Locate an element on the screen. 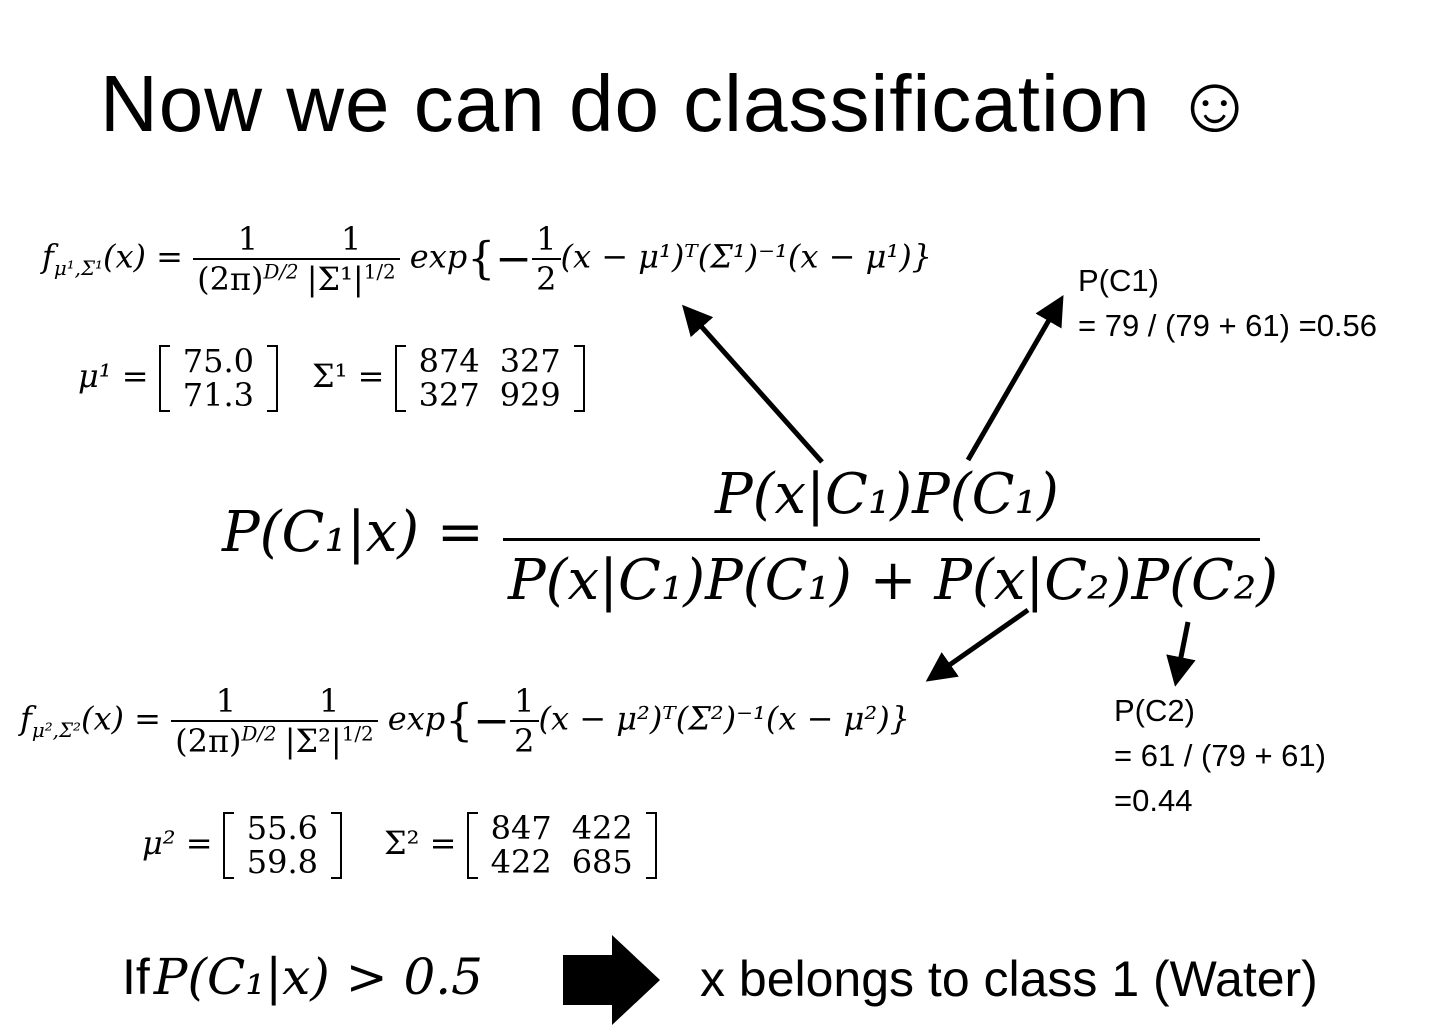 The height and width of the screenshot is (1027, 1432). class2-covariance: Σ² = 847 422 422 685 is located at coordinates (520, 845).